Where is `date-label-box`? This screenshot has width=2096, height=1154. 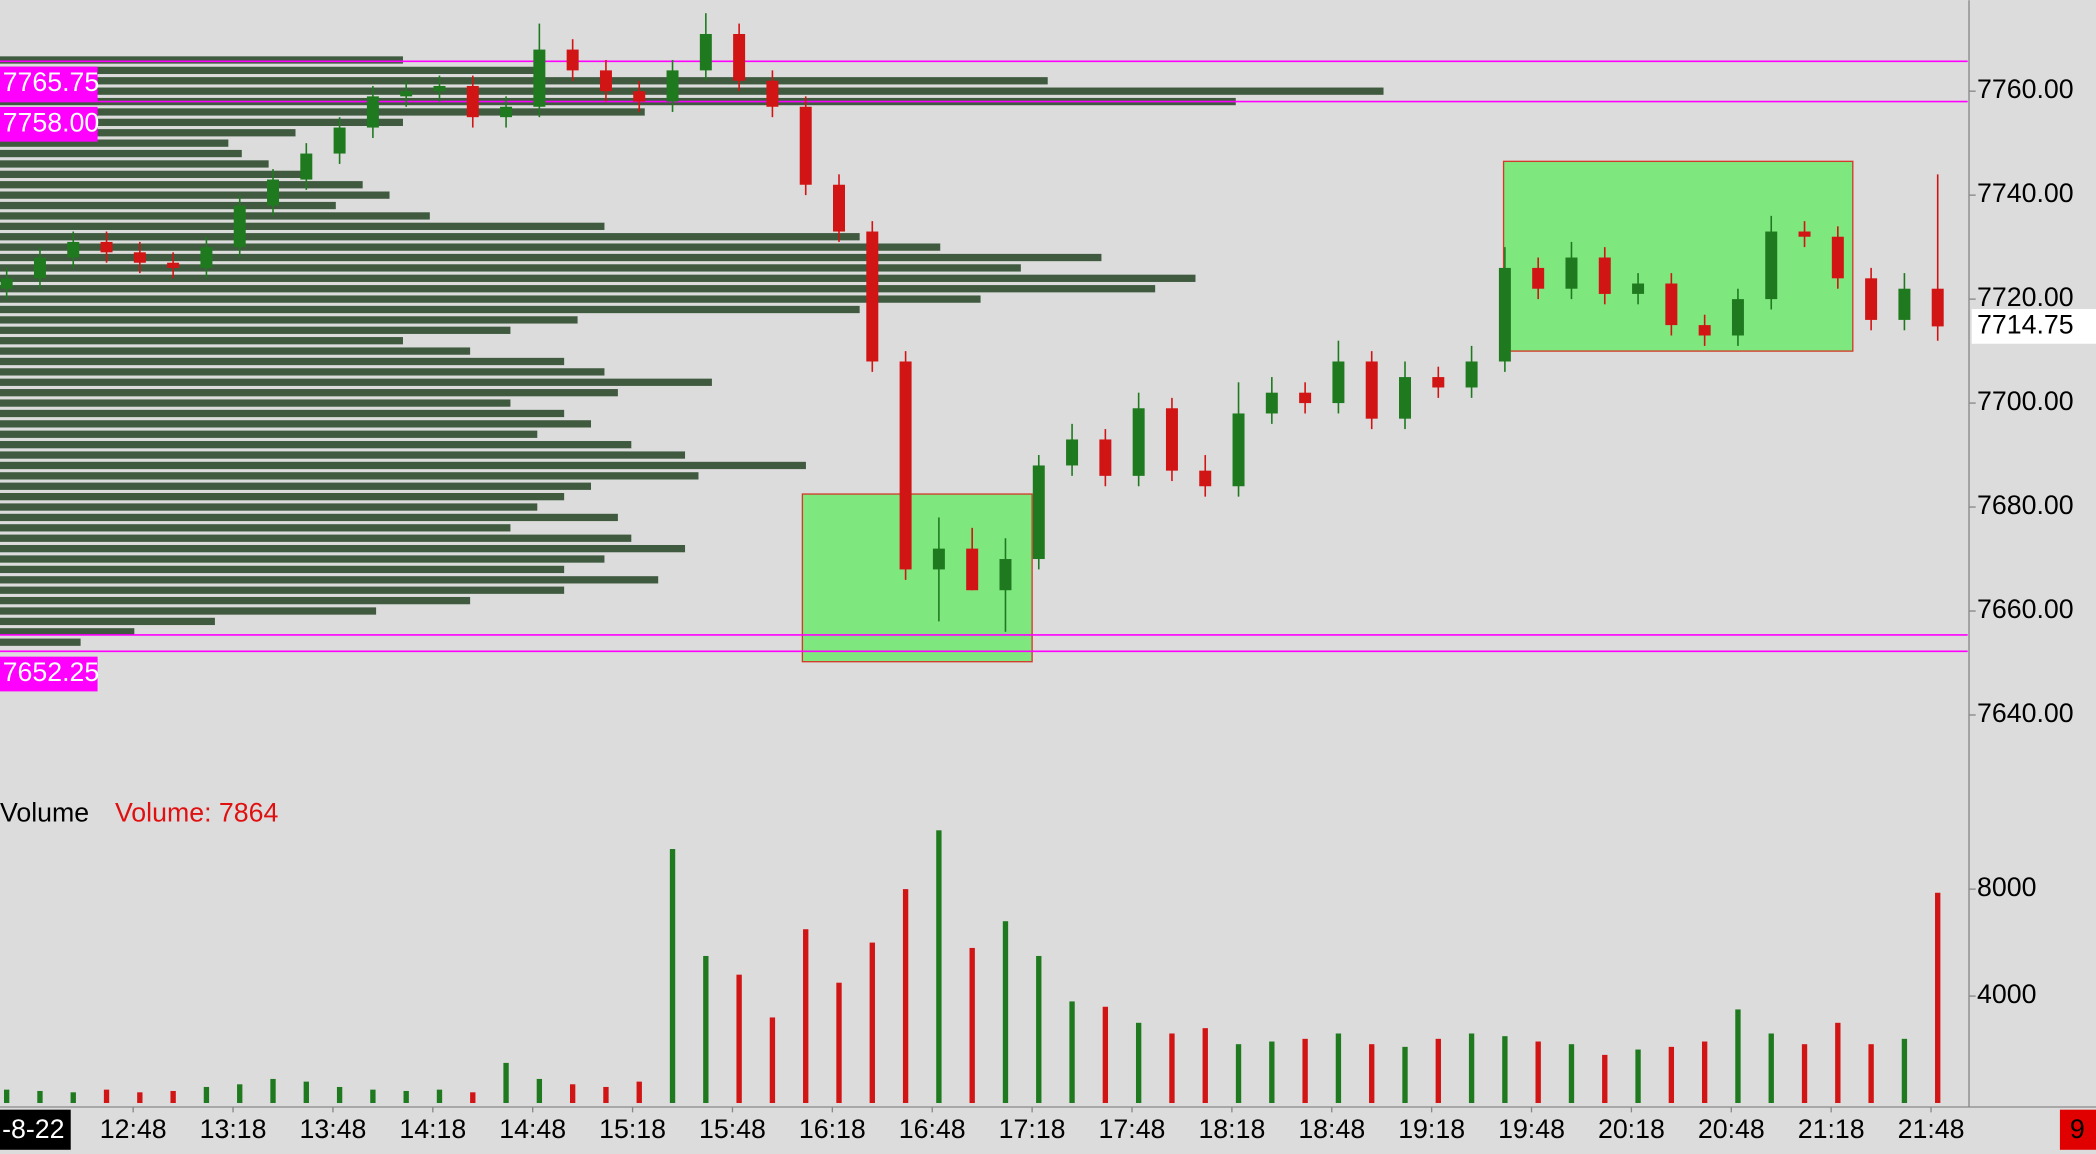 date-label-box is located at coordinates (35, 1129).